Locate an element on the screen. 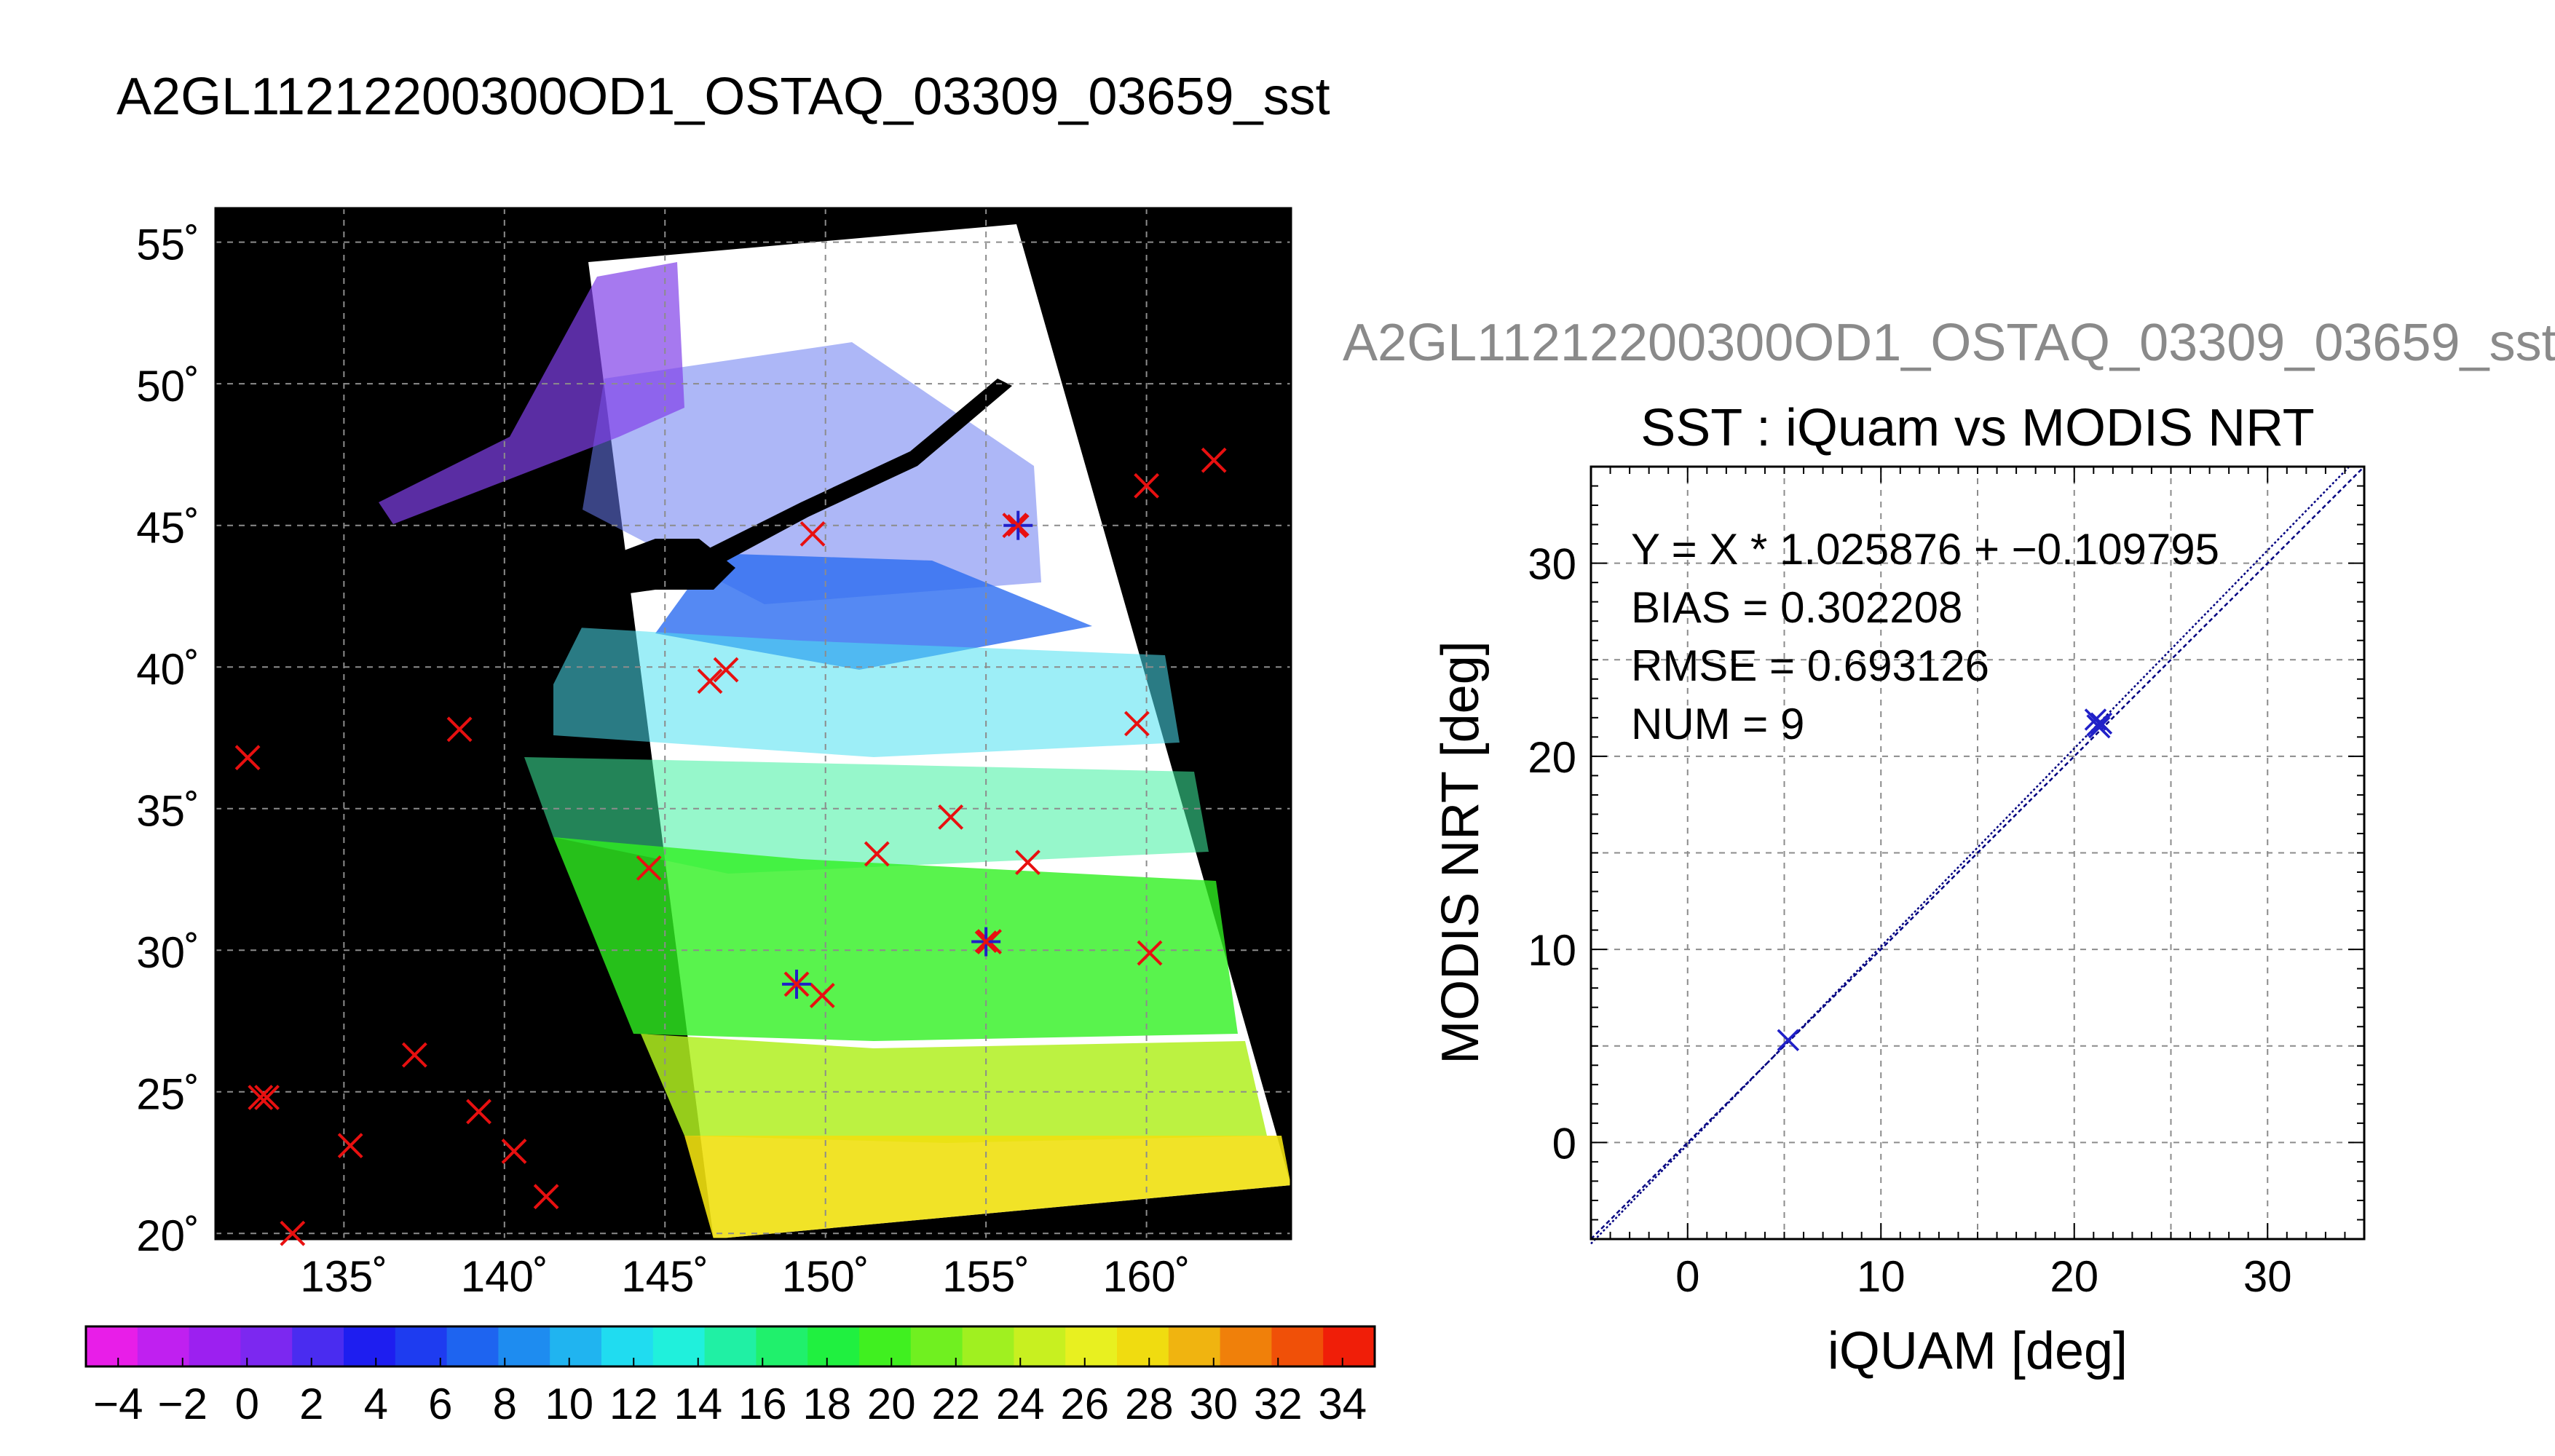  colorbar-tick-label: 6 is located at coordinates (440, 1404).